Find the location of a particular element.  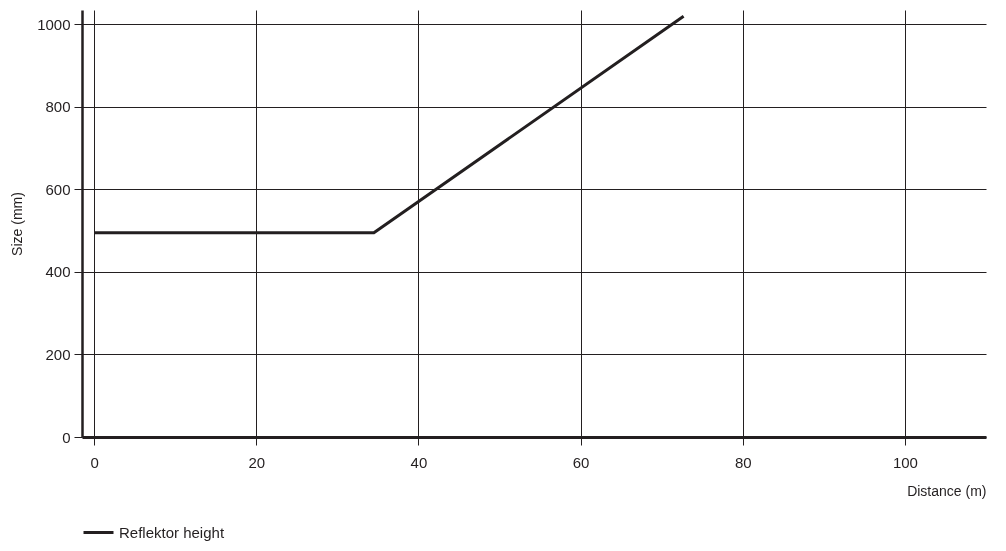

y-tick-label: 600 is located at coordinates (58, 189).